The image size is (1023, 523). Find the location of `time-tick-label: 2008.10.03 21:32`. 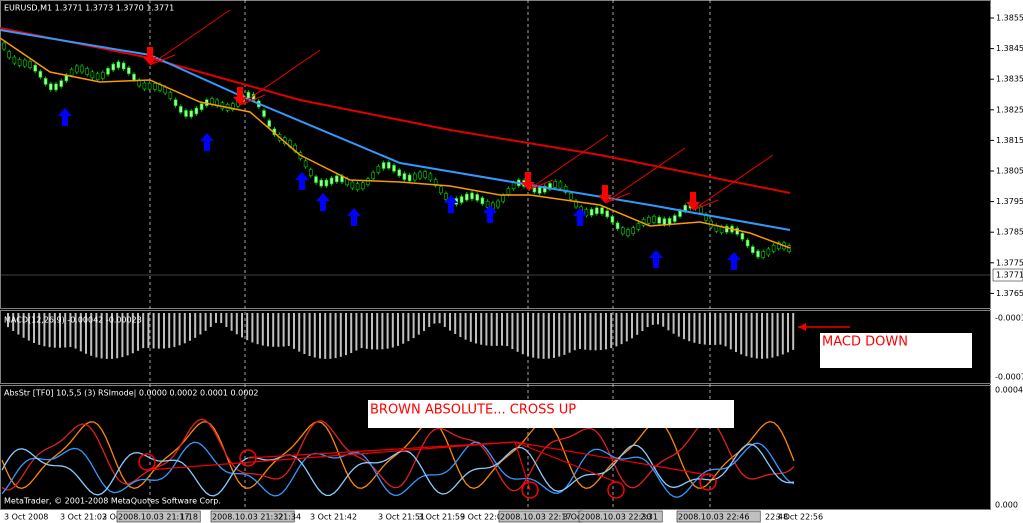

time-tick-label: 2008.10.03 21:32 is located at coordinates (247, 517).